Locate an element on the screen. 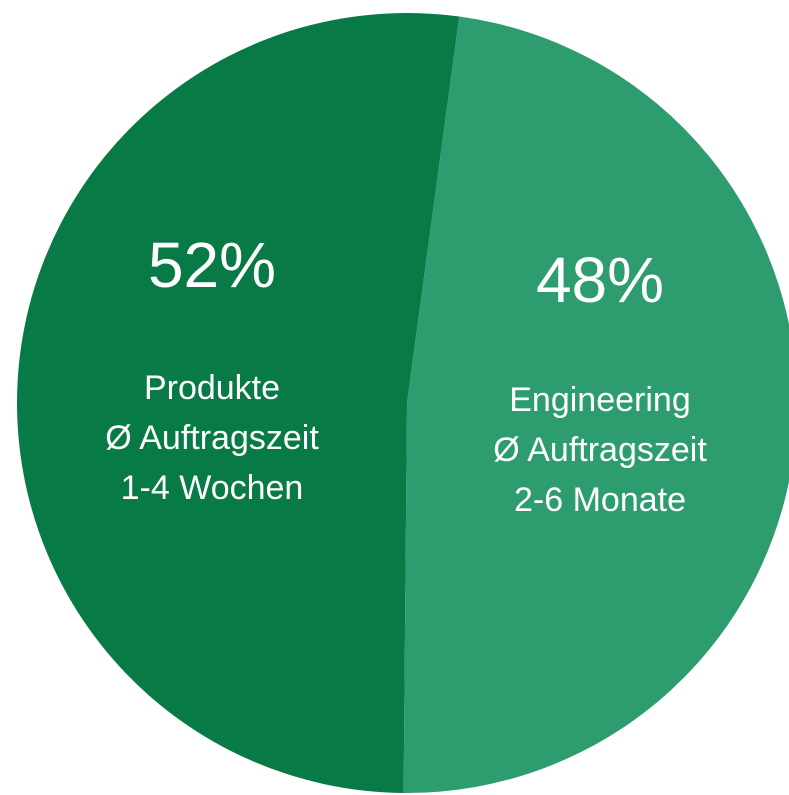  value-label: 48% is located at coordinates (600, 280).